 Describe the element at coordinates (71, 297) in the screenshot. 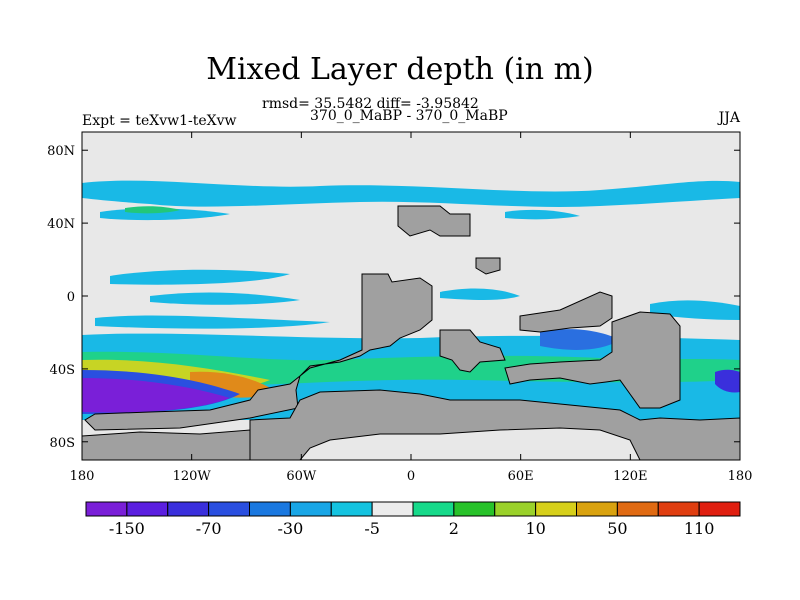

I see `lat-tick-label: 0` at that location.